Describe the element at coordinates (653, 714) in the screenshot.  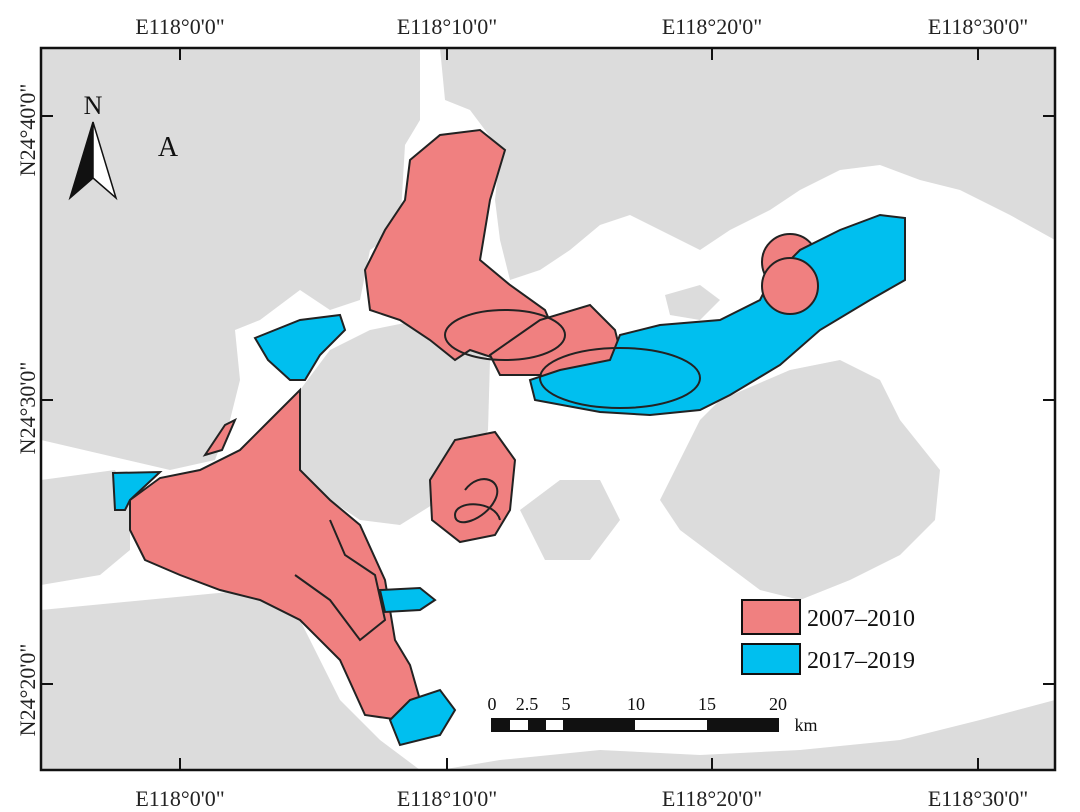
I see `scale-bar: 0 2.5 5 10 15 20 km` at that location.